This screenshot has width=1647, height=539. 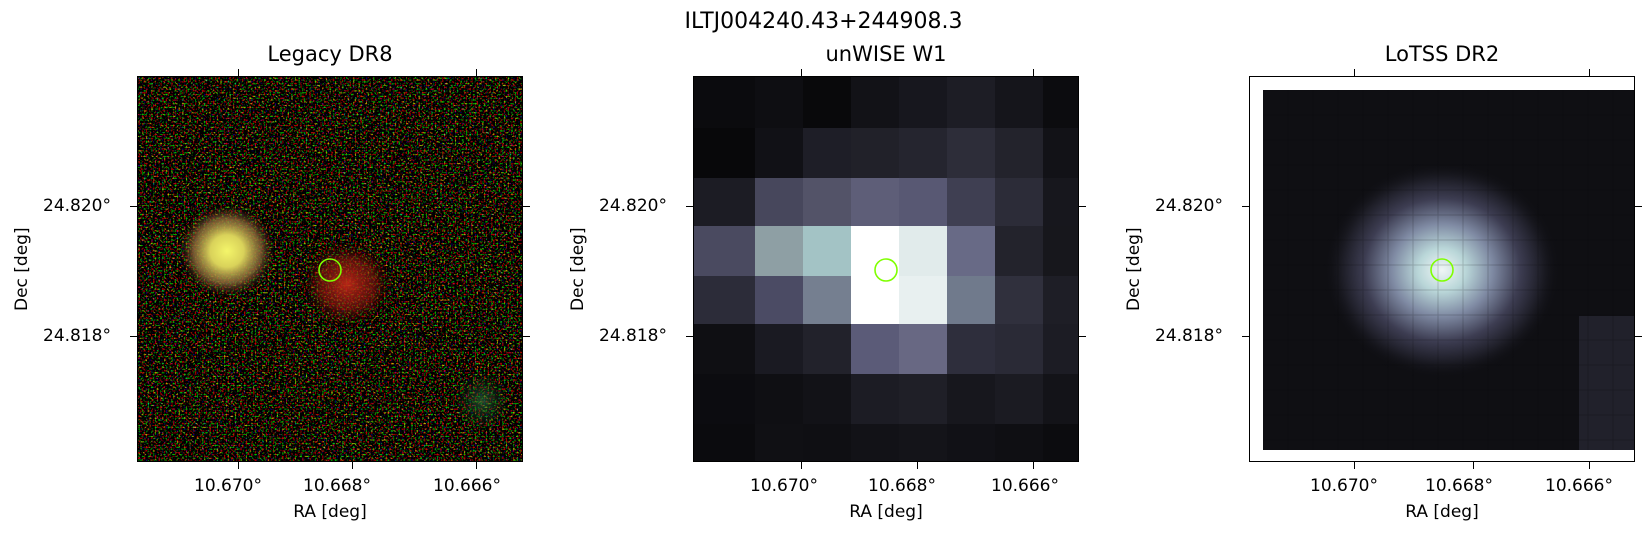 What do you see at coordinates (330, 54) in the screenshot?
I see `panel-title-legacy: Legacy DR8` at bounding box center [330, 54].